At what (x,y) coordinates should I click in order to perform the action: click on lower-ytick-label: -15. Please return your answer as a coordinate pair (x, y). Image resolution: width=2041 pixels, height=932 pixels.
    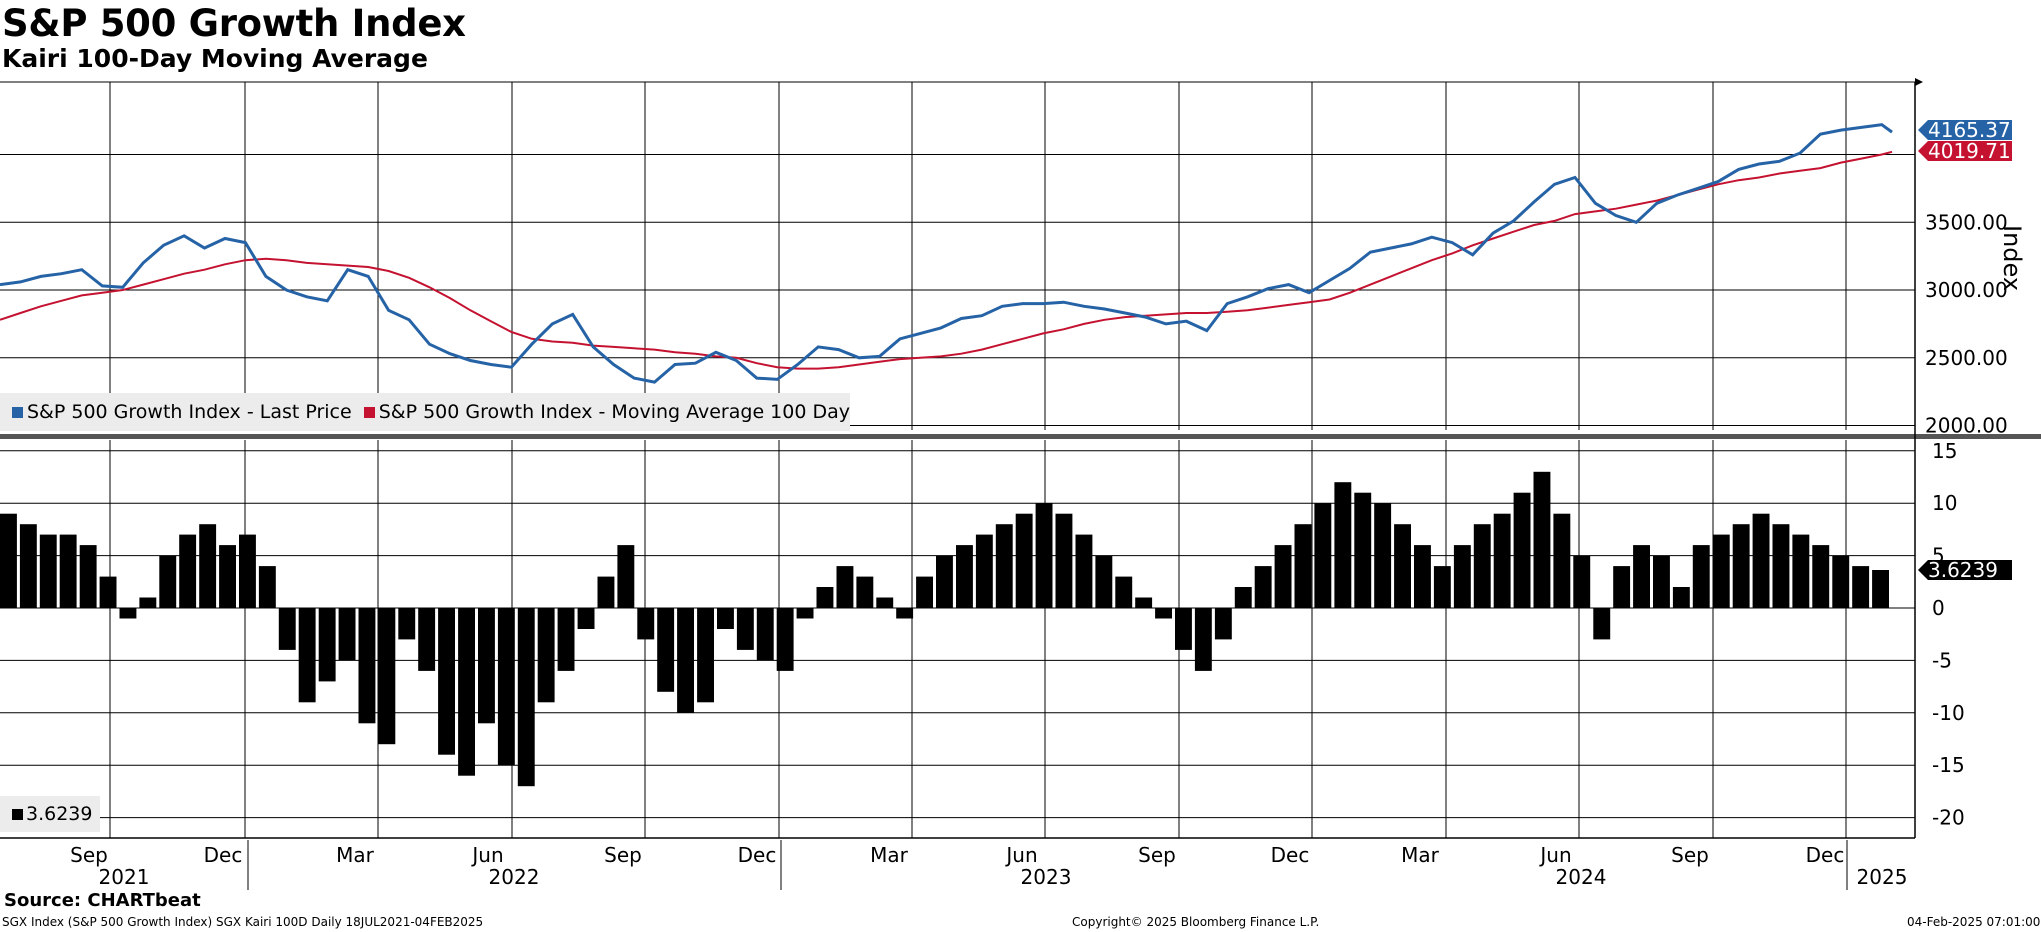
    Looking at the image, I should click on (1948, 765).